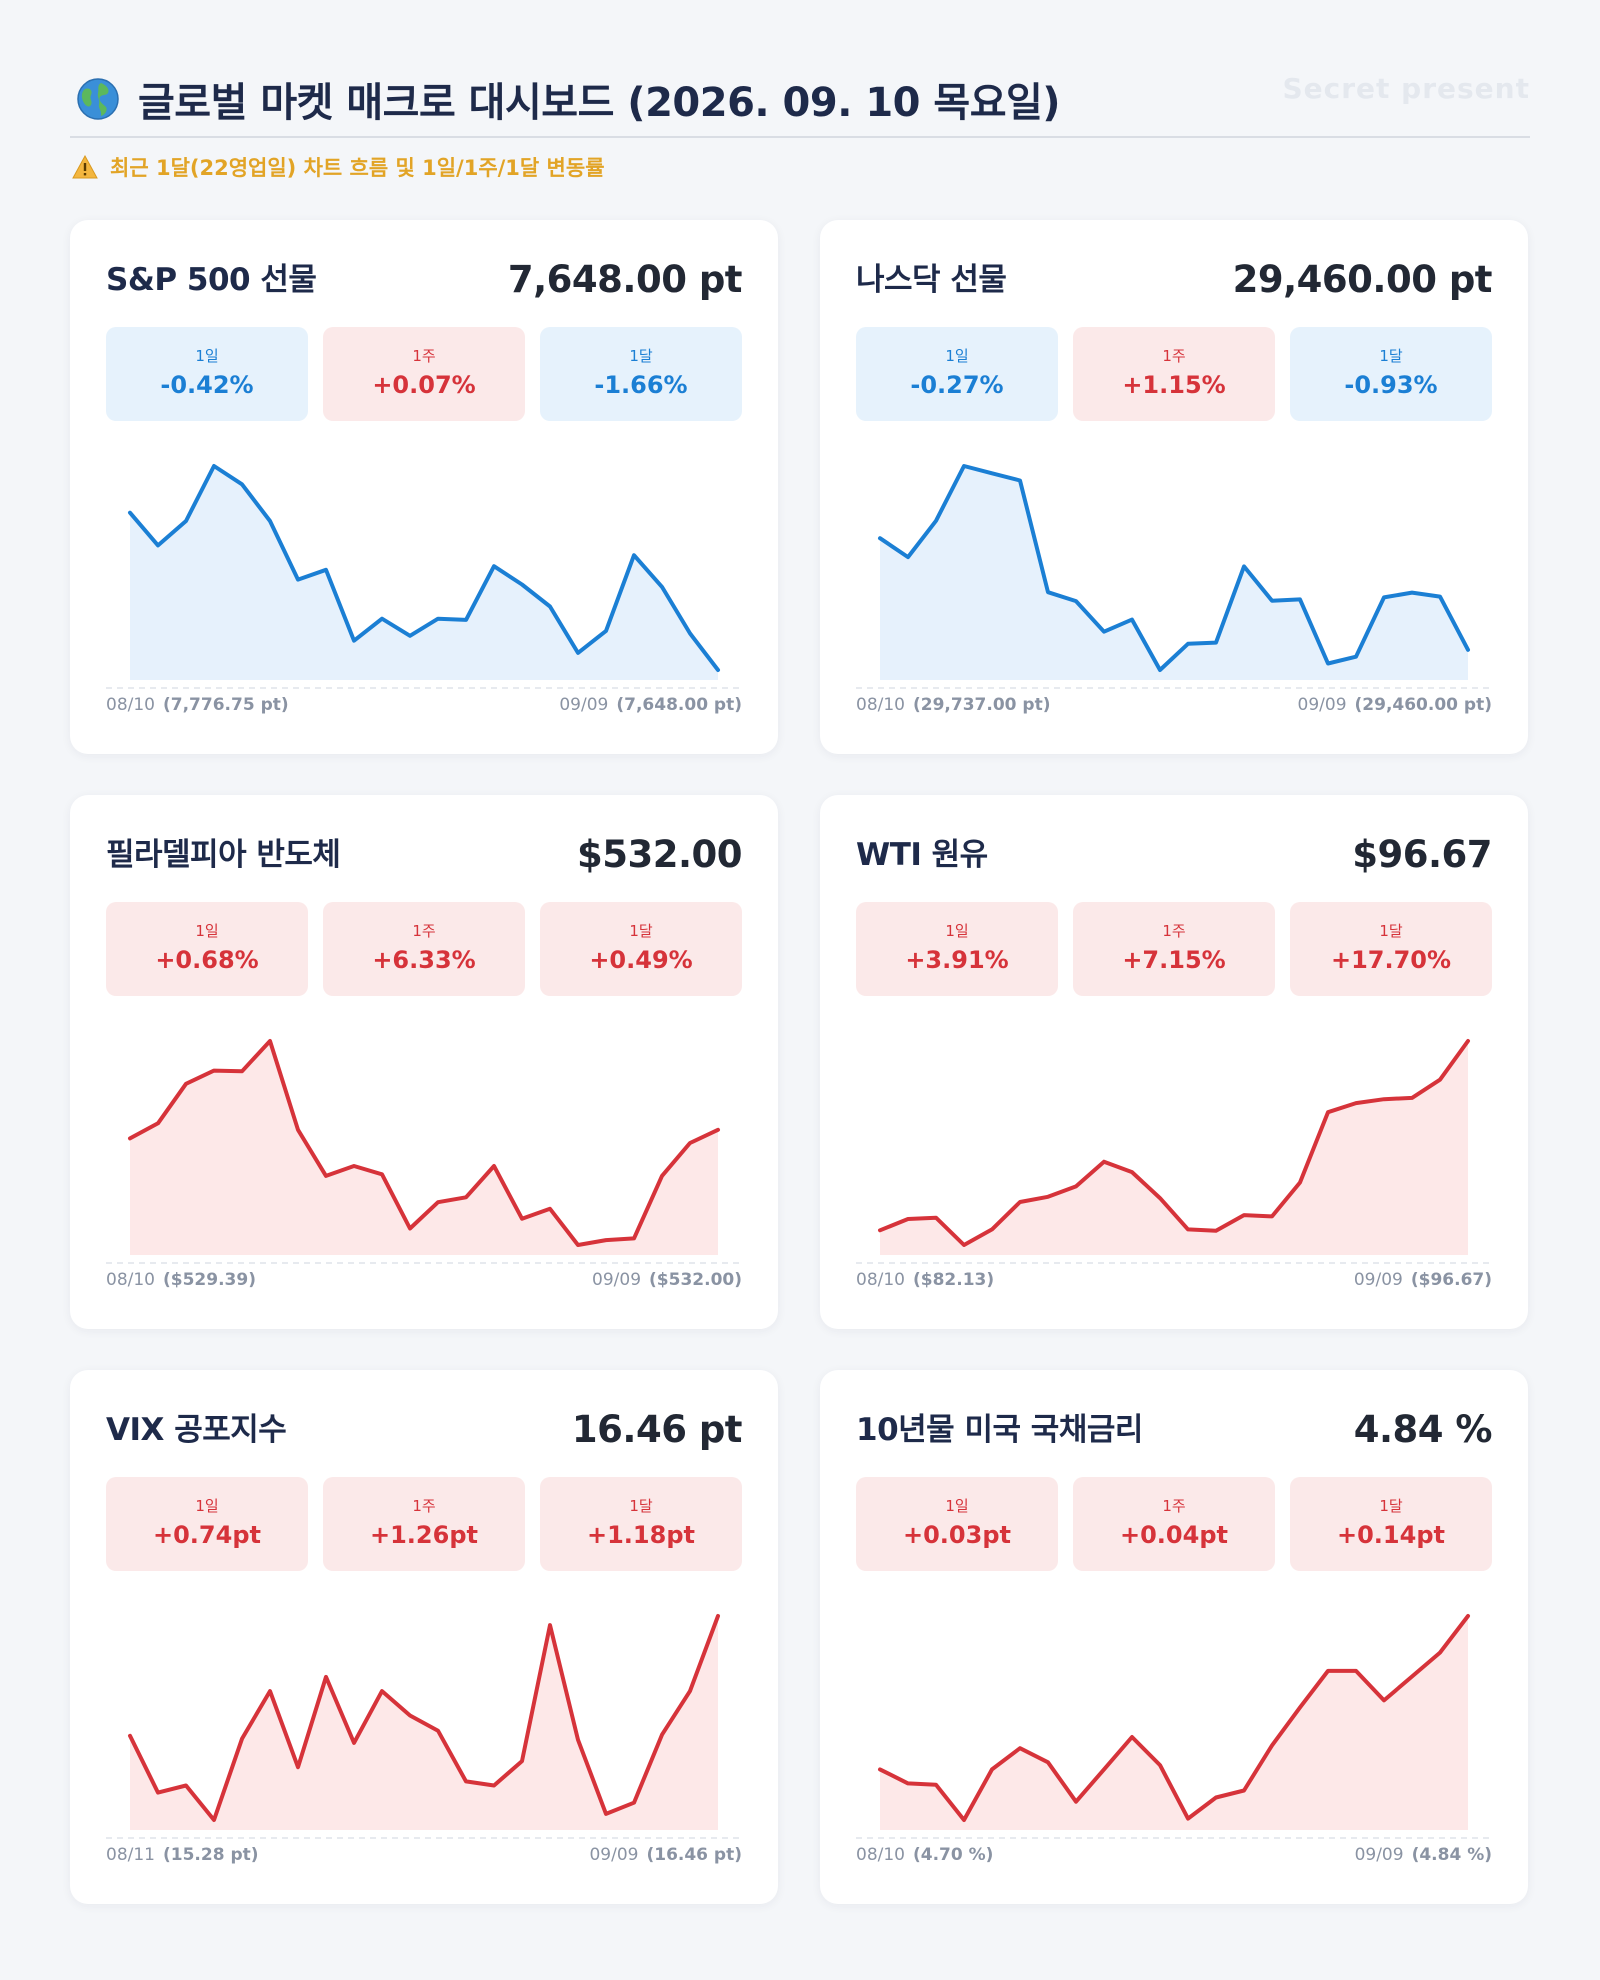  What do you see at coordinates (211, 1855) in the screenshot?
I see `start-value: (15.28 pt)` at bounding box center [211, 1855].